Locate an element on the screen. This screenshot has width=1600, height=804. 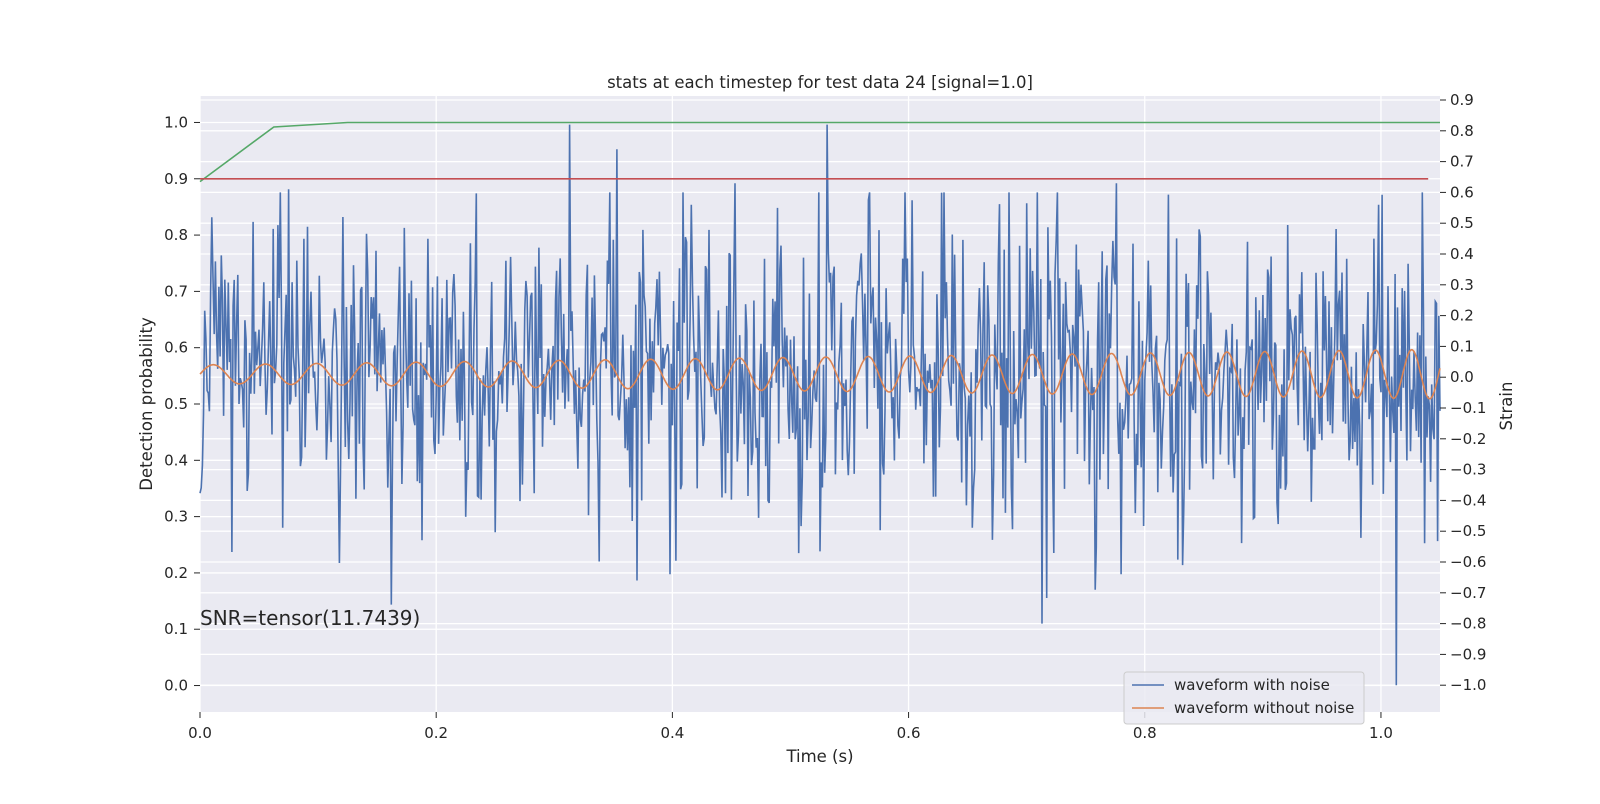
y2-tick-label: −0.5 is located at coordinates (1468, 531).